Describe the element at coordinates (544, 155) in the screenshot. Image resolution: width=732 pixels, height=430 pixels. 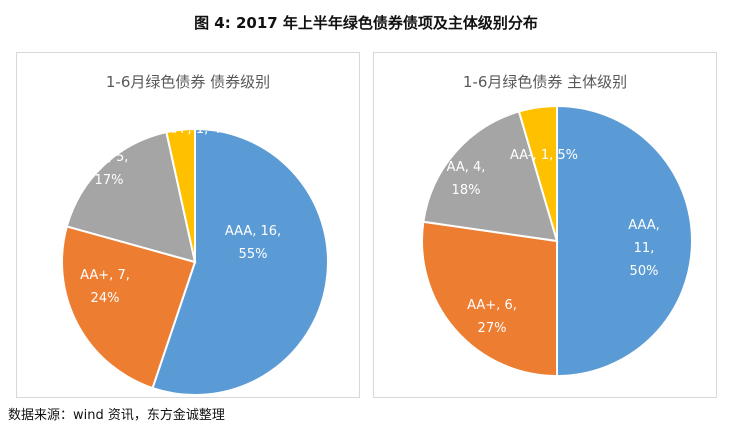
I see `slice-label-aaminus: AA-, 1, 5%` at that location.